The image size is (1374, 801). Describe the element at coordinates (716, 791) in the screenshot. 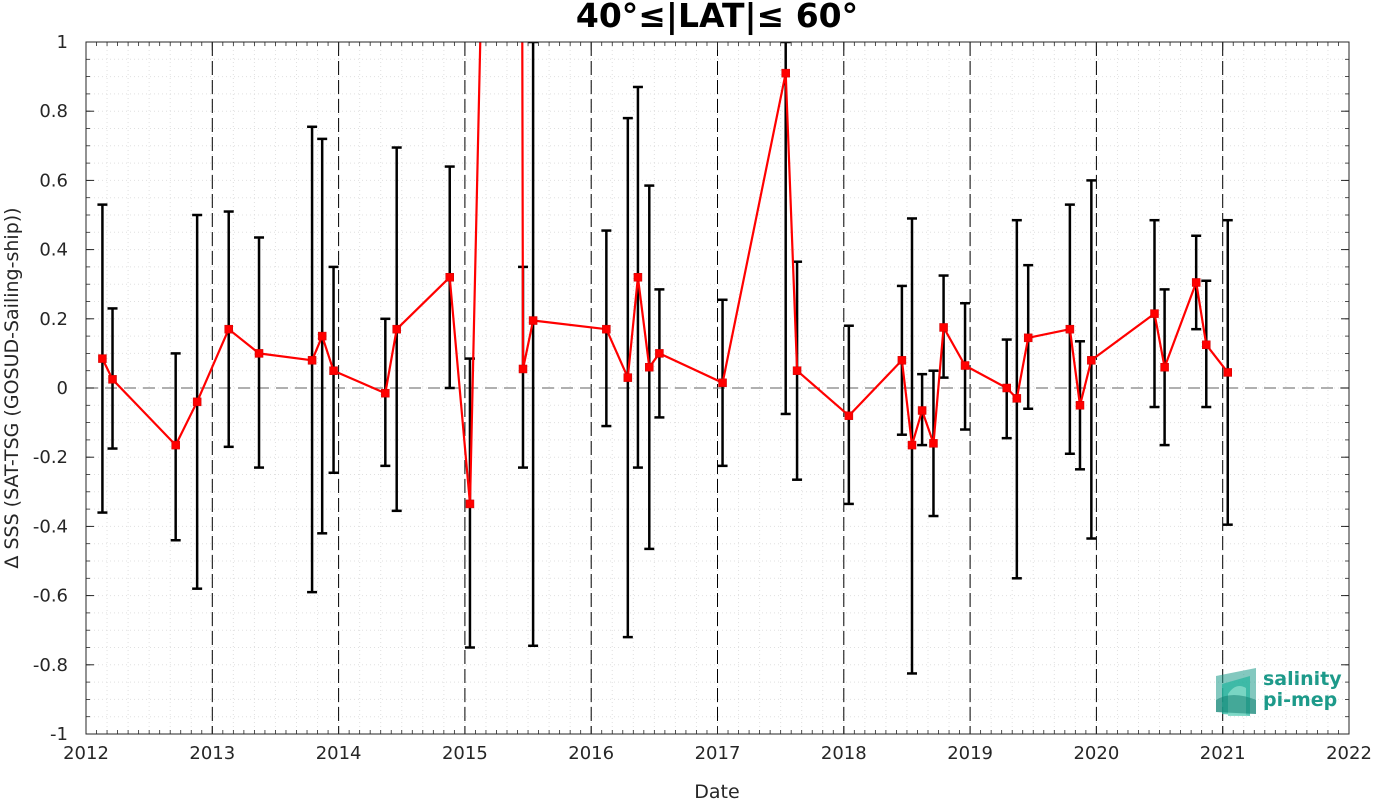

I see `x-axis-label: Date` at that location.